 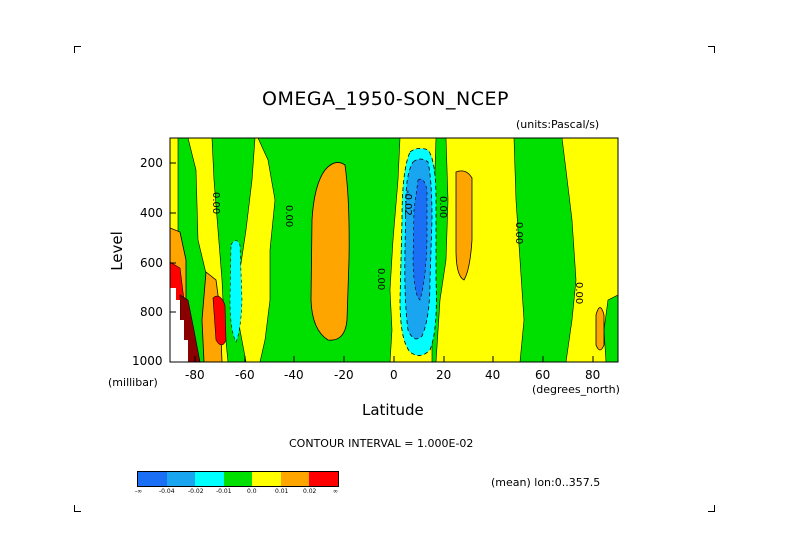 What do you see at coordinates (236, 291) in the screenshot?
I see `ascent-strip` at bounding box center [236, 291].